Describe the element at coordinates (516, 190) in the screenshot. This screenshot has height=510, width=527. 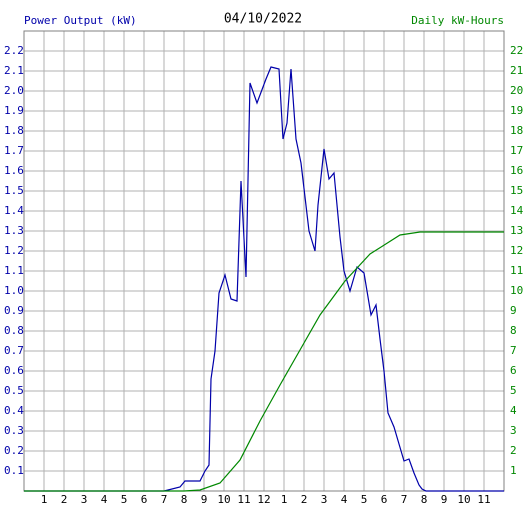
I see `y2-tick-label: 15` at that location.